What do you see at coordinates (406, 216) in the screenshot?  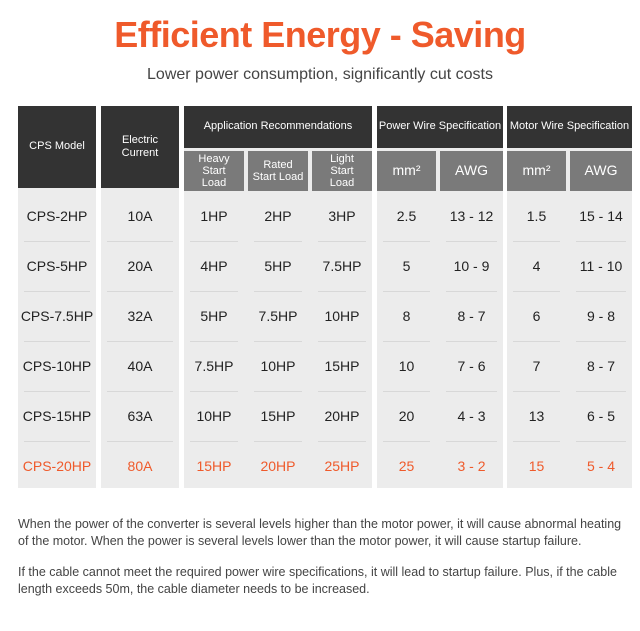 I see `table-cell: 2.5` at bounding box center [406, 216].